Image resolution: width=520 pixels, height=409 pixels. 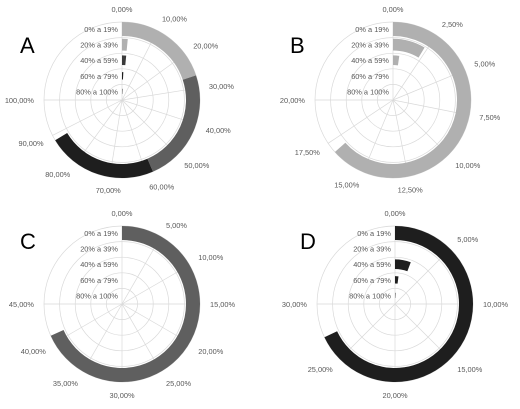 What do you see at coordinates (65, 383) in the screenshot?
I see `tick-label: 35,00%` at bounding box center [65, 383].